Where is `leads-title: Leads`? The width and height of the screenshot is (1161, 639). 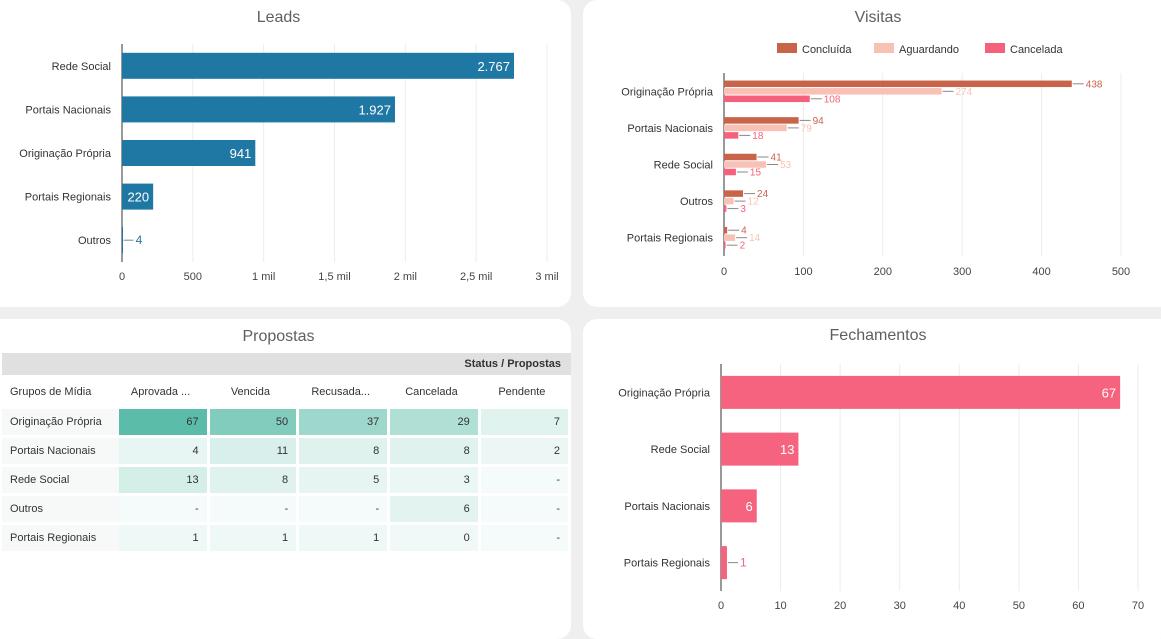
leads-title: Leads is located at coordinates (278, 17).